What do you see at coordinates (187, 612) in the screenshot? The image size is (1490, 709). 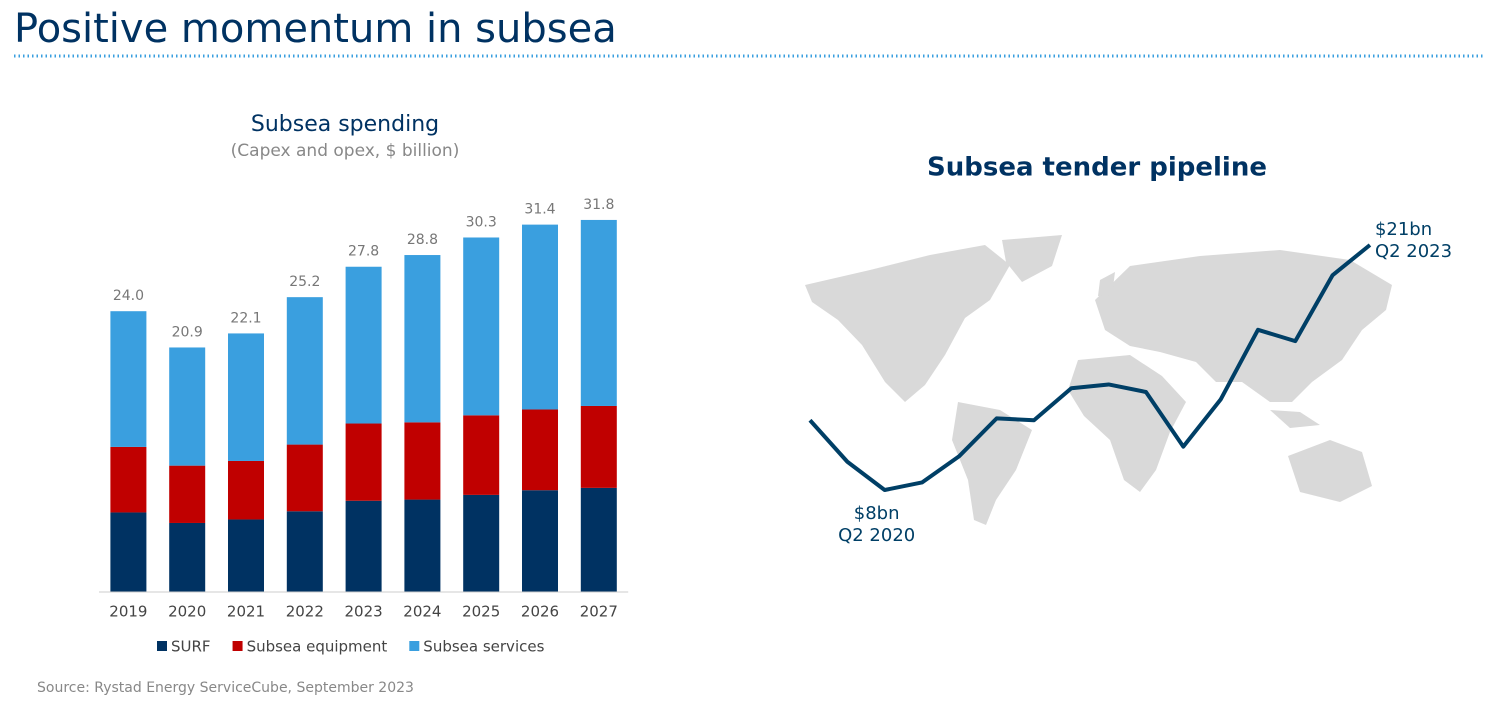 I see `x-tick-label: 2020` at bounding box center [187, 612].